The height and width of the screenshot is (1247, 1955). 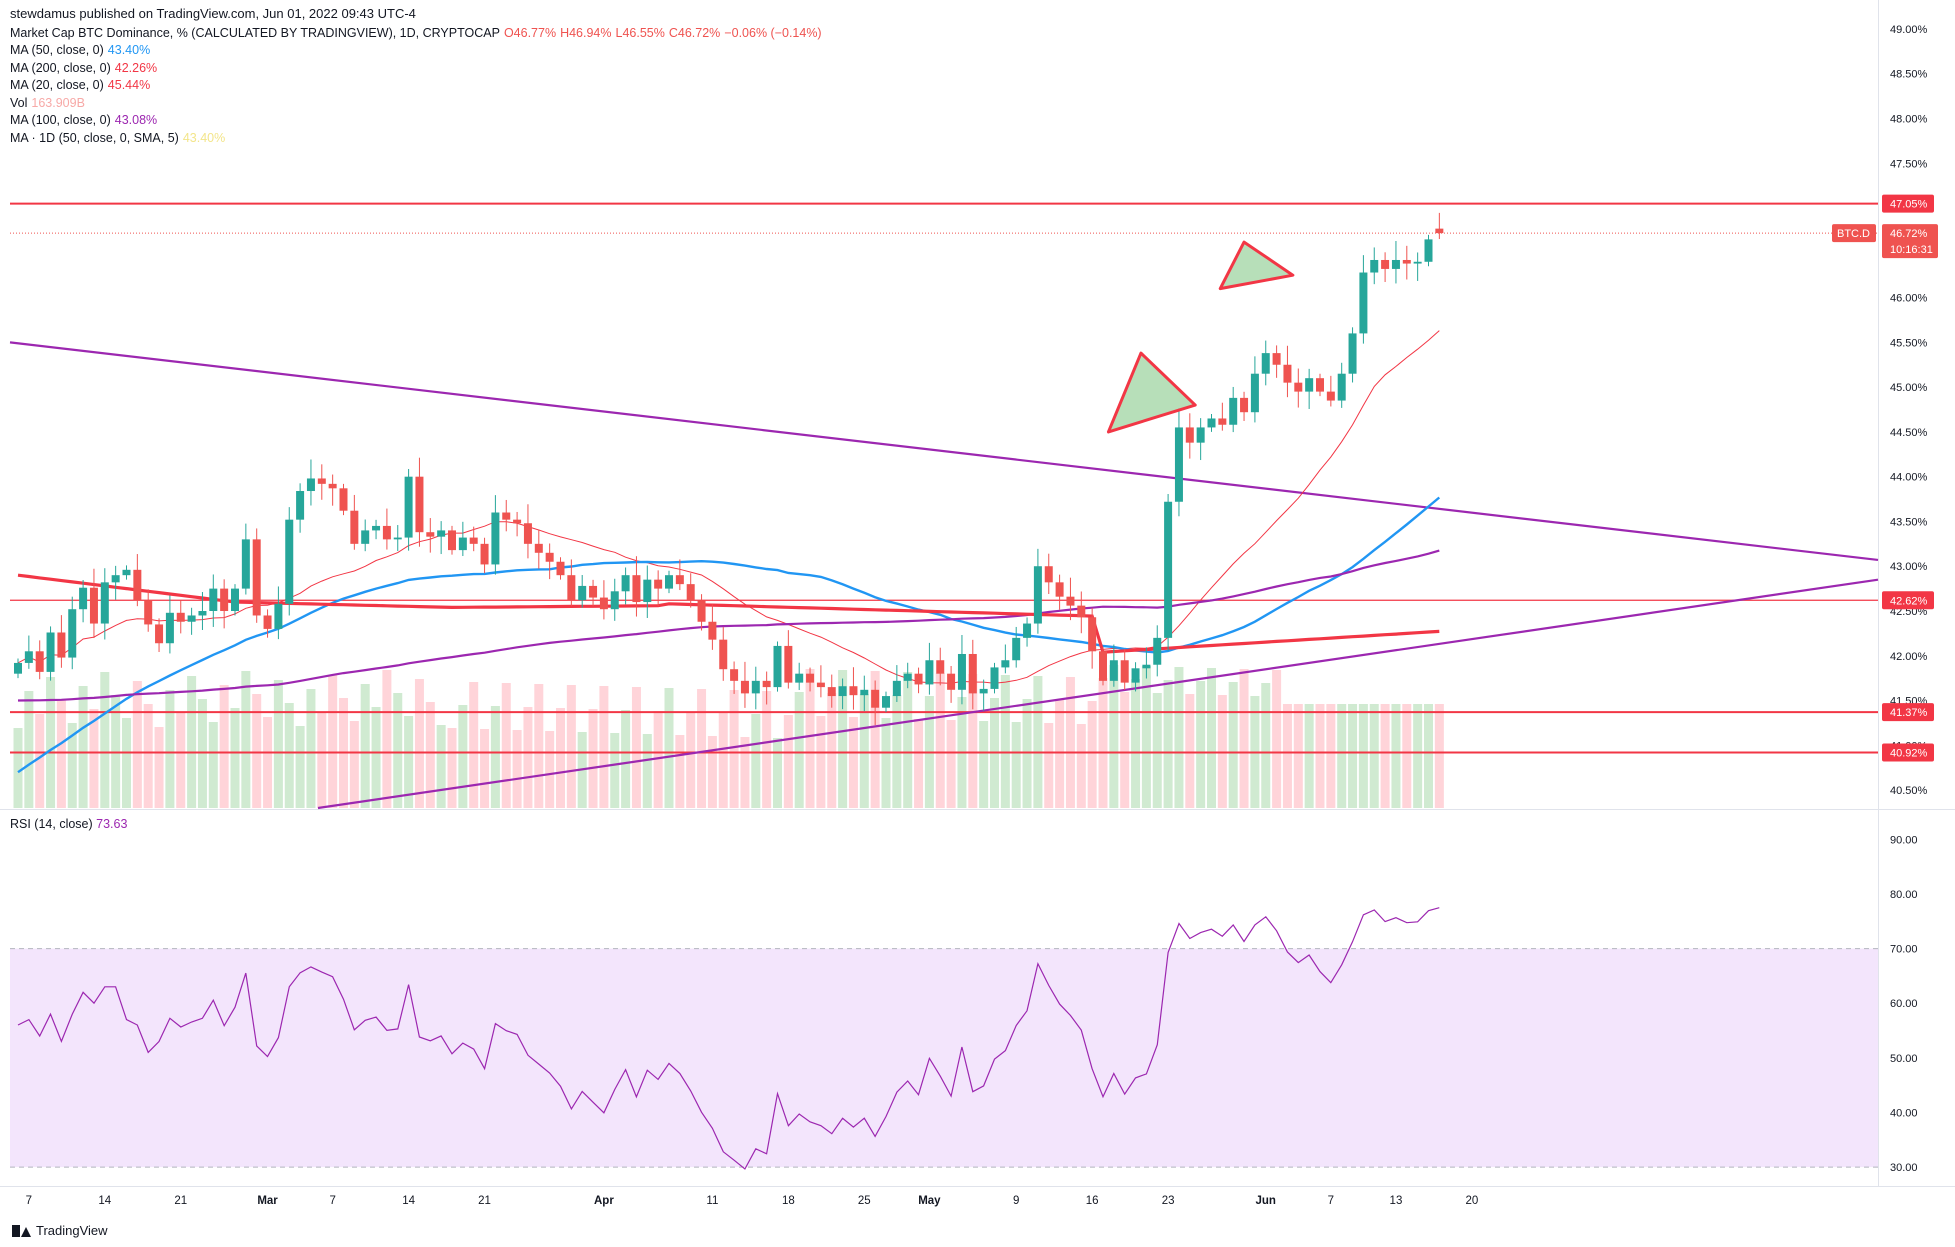 What do you see at coordinates (1909, 478) in the screenshot?
I see `price-tick-label: 44.00%` at bounding box center [1909, 478].